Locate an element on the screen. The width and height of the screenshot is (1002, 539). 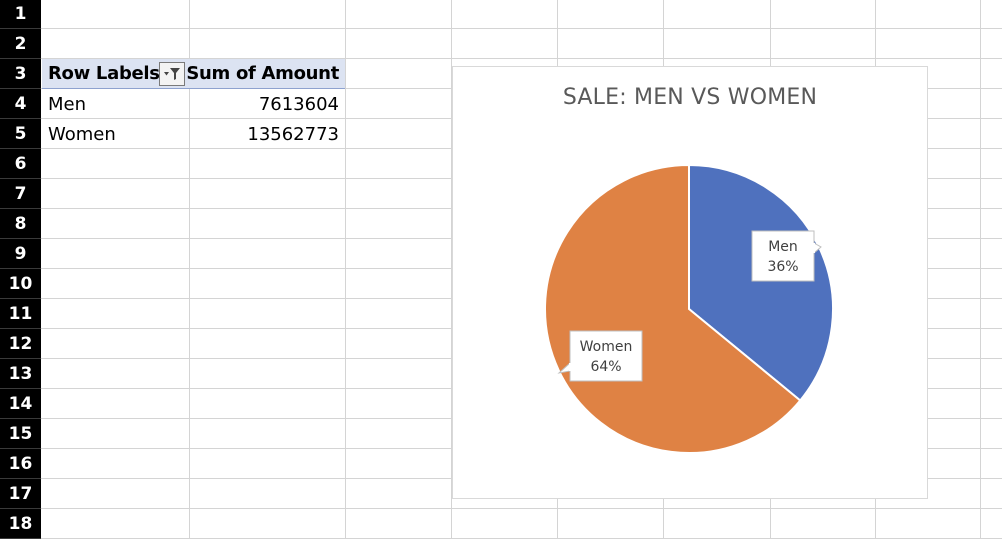
pivot-row-label-text: Men is located at coordinates (67, 104).